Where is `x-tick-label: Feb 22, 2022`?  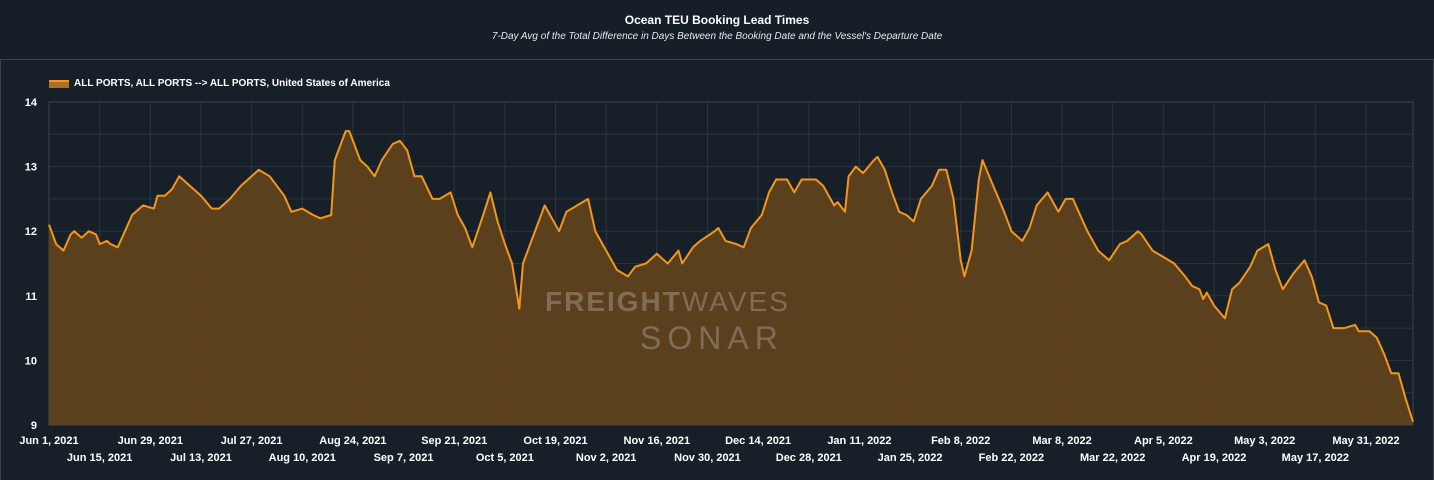 x-tick-label: Feb 22, 2022 is located at coordinates (1011, 458).